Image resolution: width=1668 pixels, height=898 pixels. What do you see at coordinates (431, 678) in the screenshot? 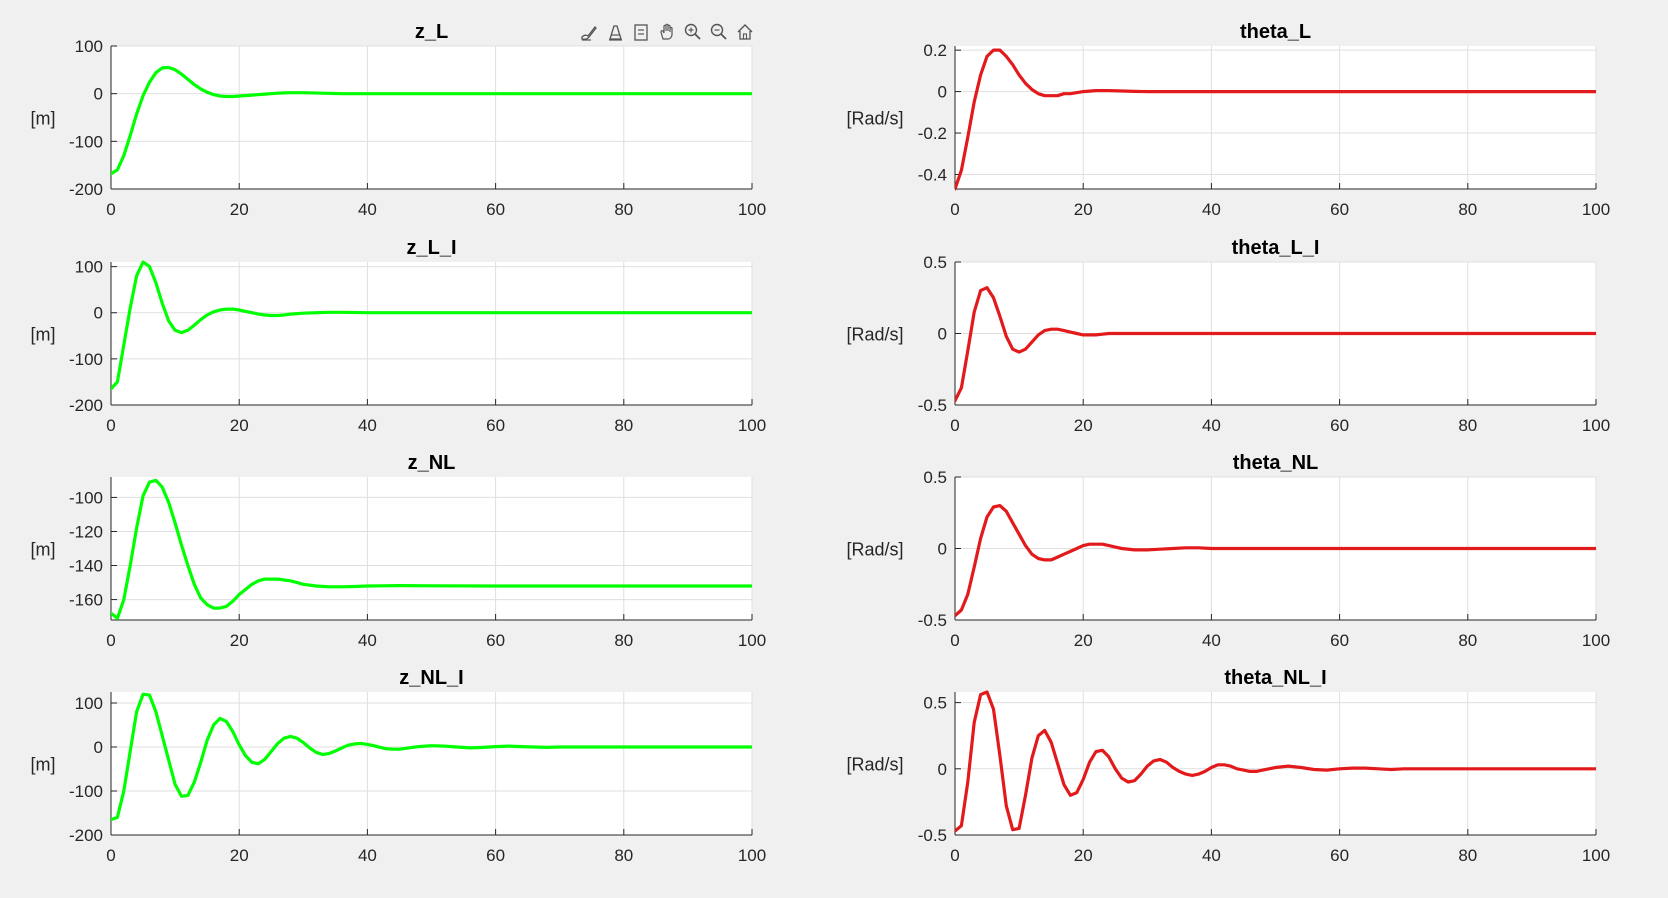
I see `chart-title: z_NL_I` at bounding box center [431, 678].